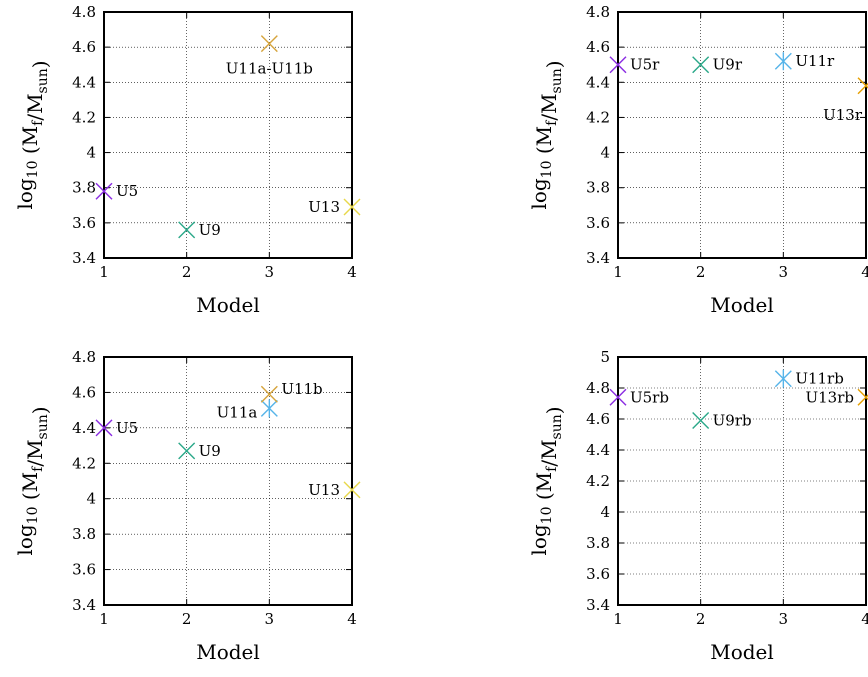 The height and width of the screenshot is (677, 868). I want to click on data-point-u5rb, so click(618, 397).